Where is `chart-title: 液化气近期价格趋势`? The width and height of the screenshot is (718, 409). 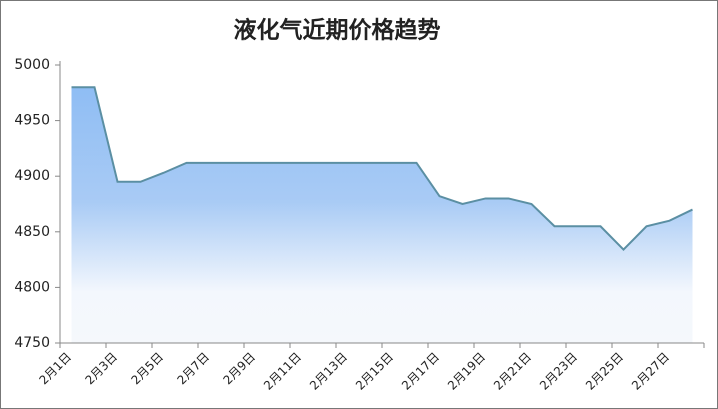 chart-title: 液化气近期价格趋势 is located at coordinates (337, 30).